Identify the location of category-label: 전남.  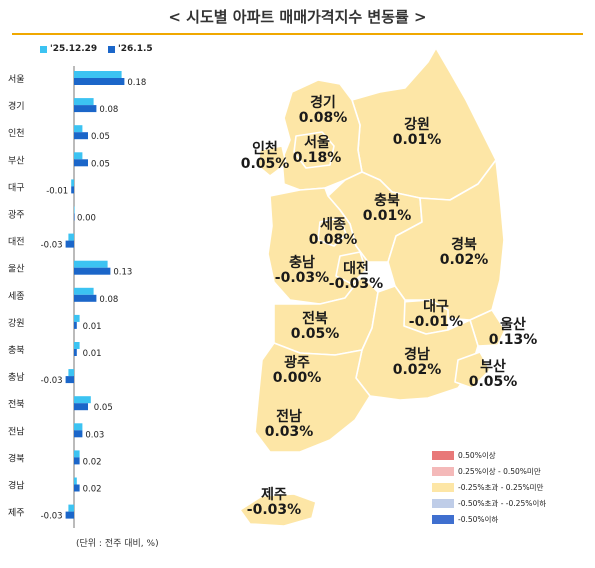
(16, 431).